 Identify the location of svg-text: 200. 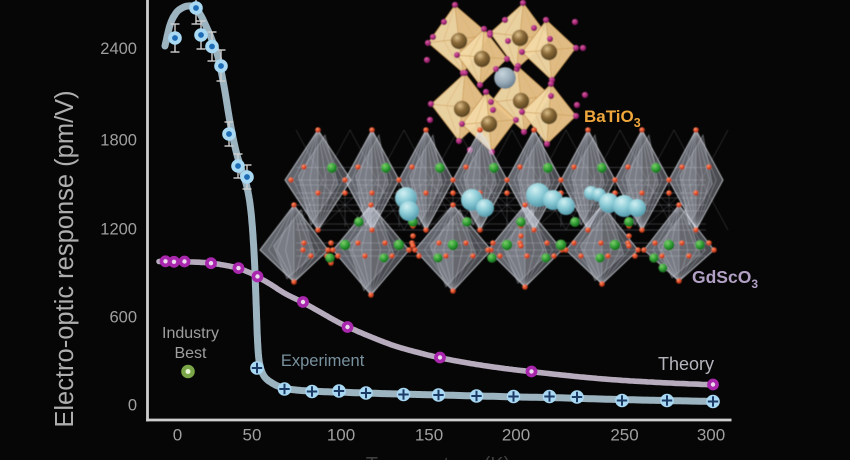
(516, 435).